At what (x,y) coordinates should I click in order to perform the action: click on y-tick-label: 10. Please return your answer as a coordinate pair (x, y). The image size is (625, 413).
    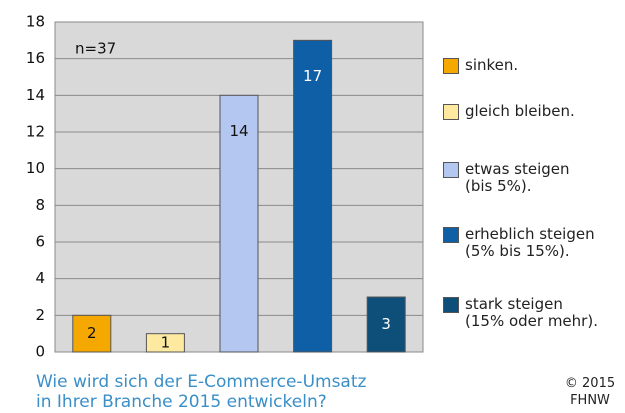
    Looking at the image, I should click on (35, 168).